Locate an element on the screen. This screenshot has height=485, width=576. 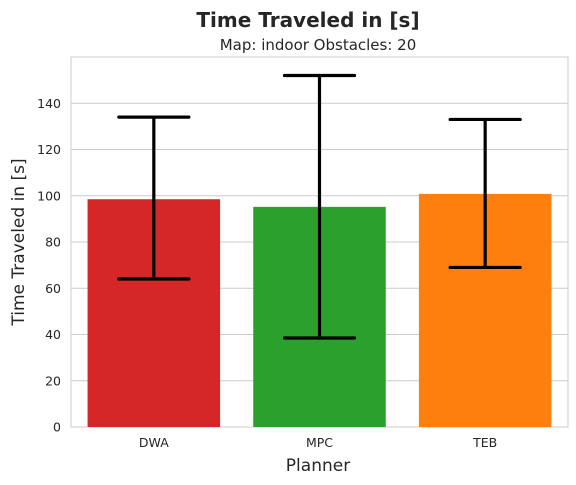
chart-title: Time Traveled in [s] is located at coordinates (307, 20).